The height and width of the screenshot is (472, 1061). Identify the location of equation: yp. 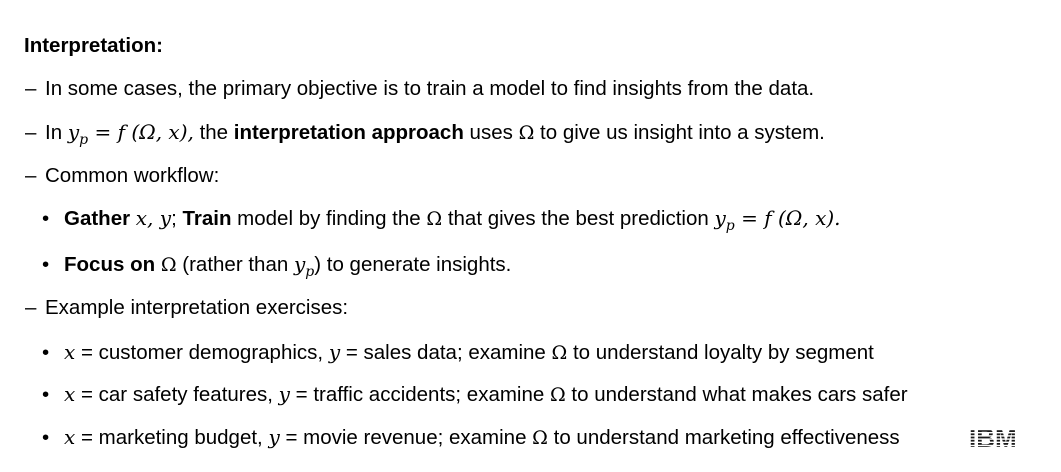
(304, 266).